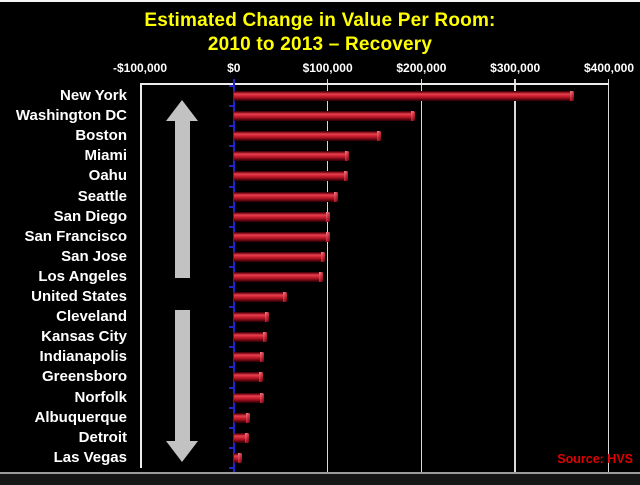  Describe the element at coordinates (101, 136) in the screenshot. I see `category-label: Boston` at that location.